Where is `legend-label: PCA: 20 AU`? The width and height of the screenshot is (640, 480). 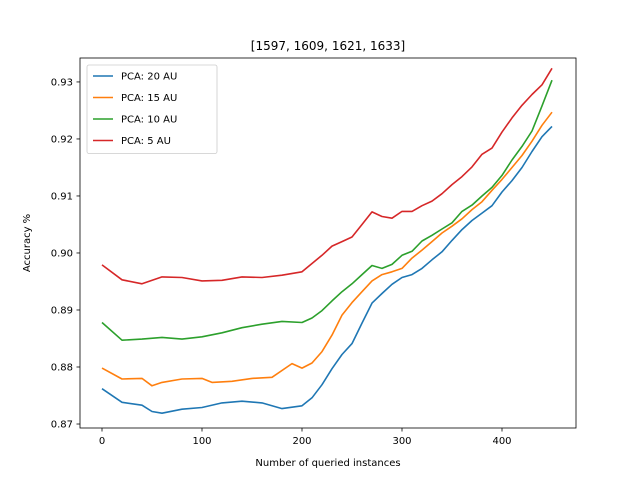
legend-label: PCA: 20 AU is located at coordinates (149, 77).